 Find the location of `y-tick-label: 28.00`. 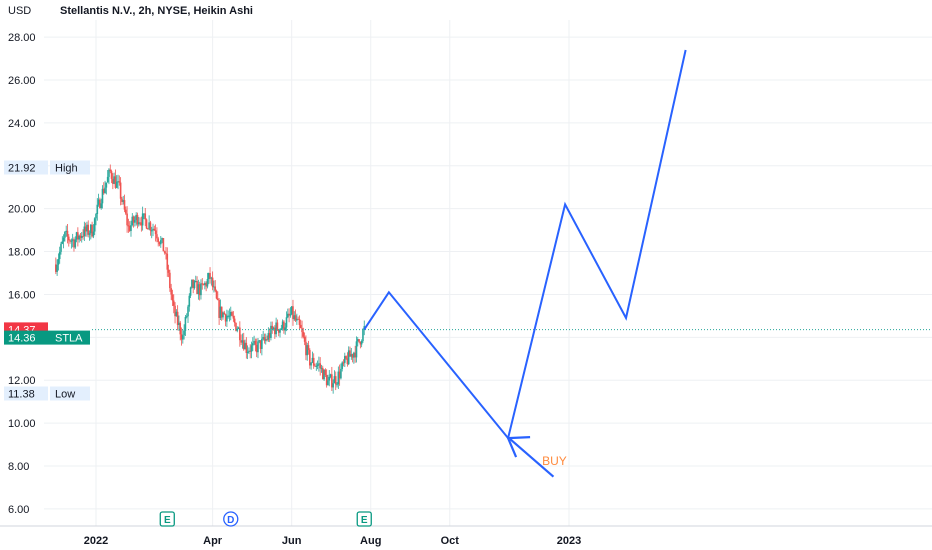

y-tick-label: 28.00 is located at coordinates (22, 38).